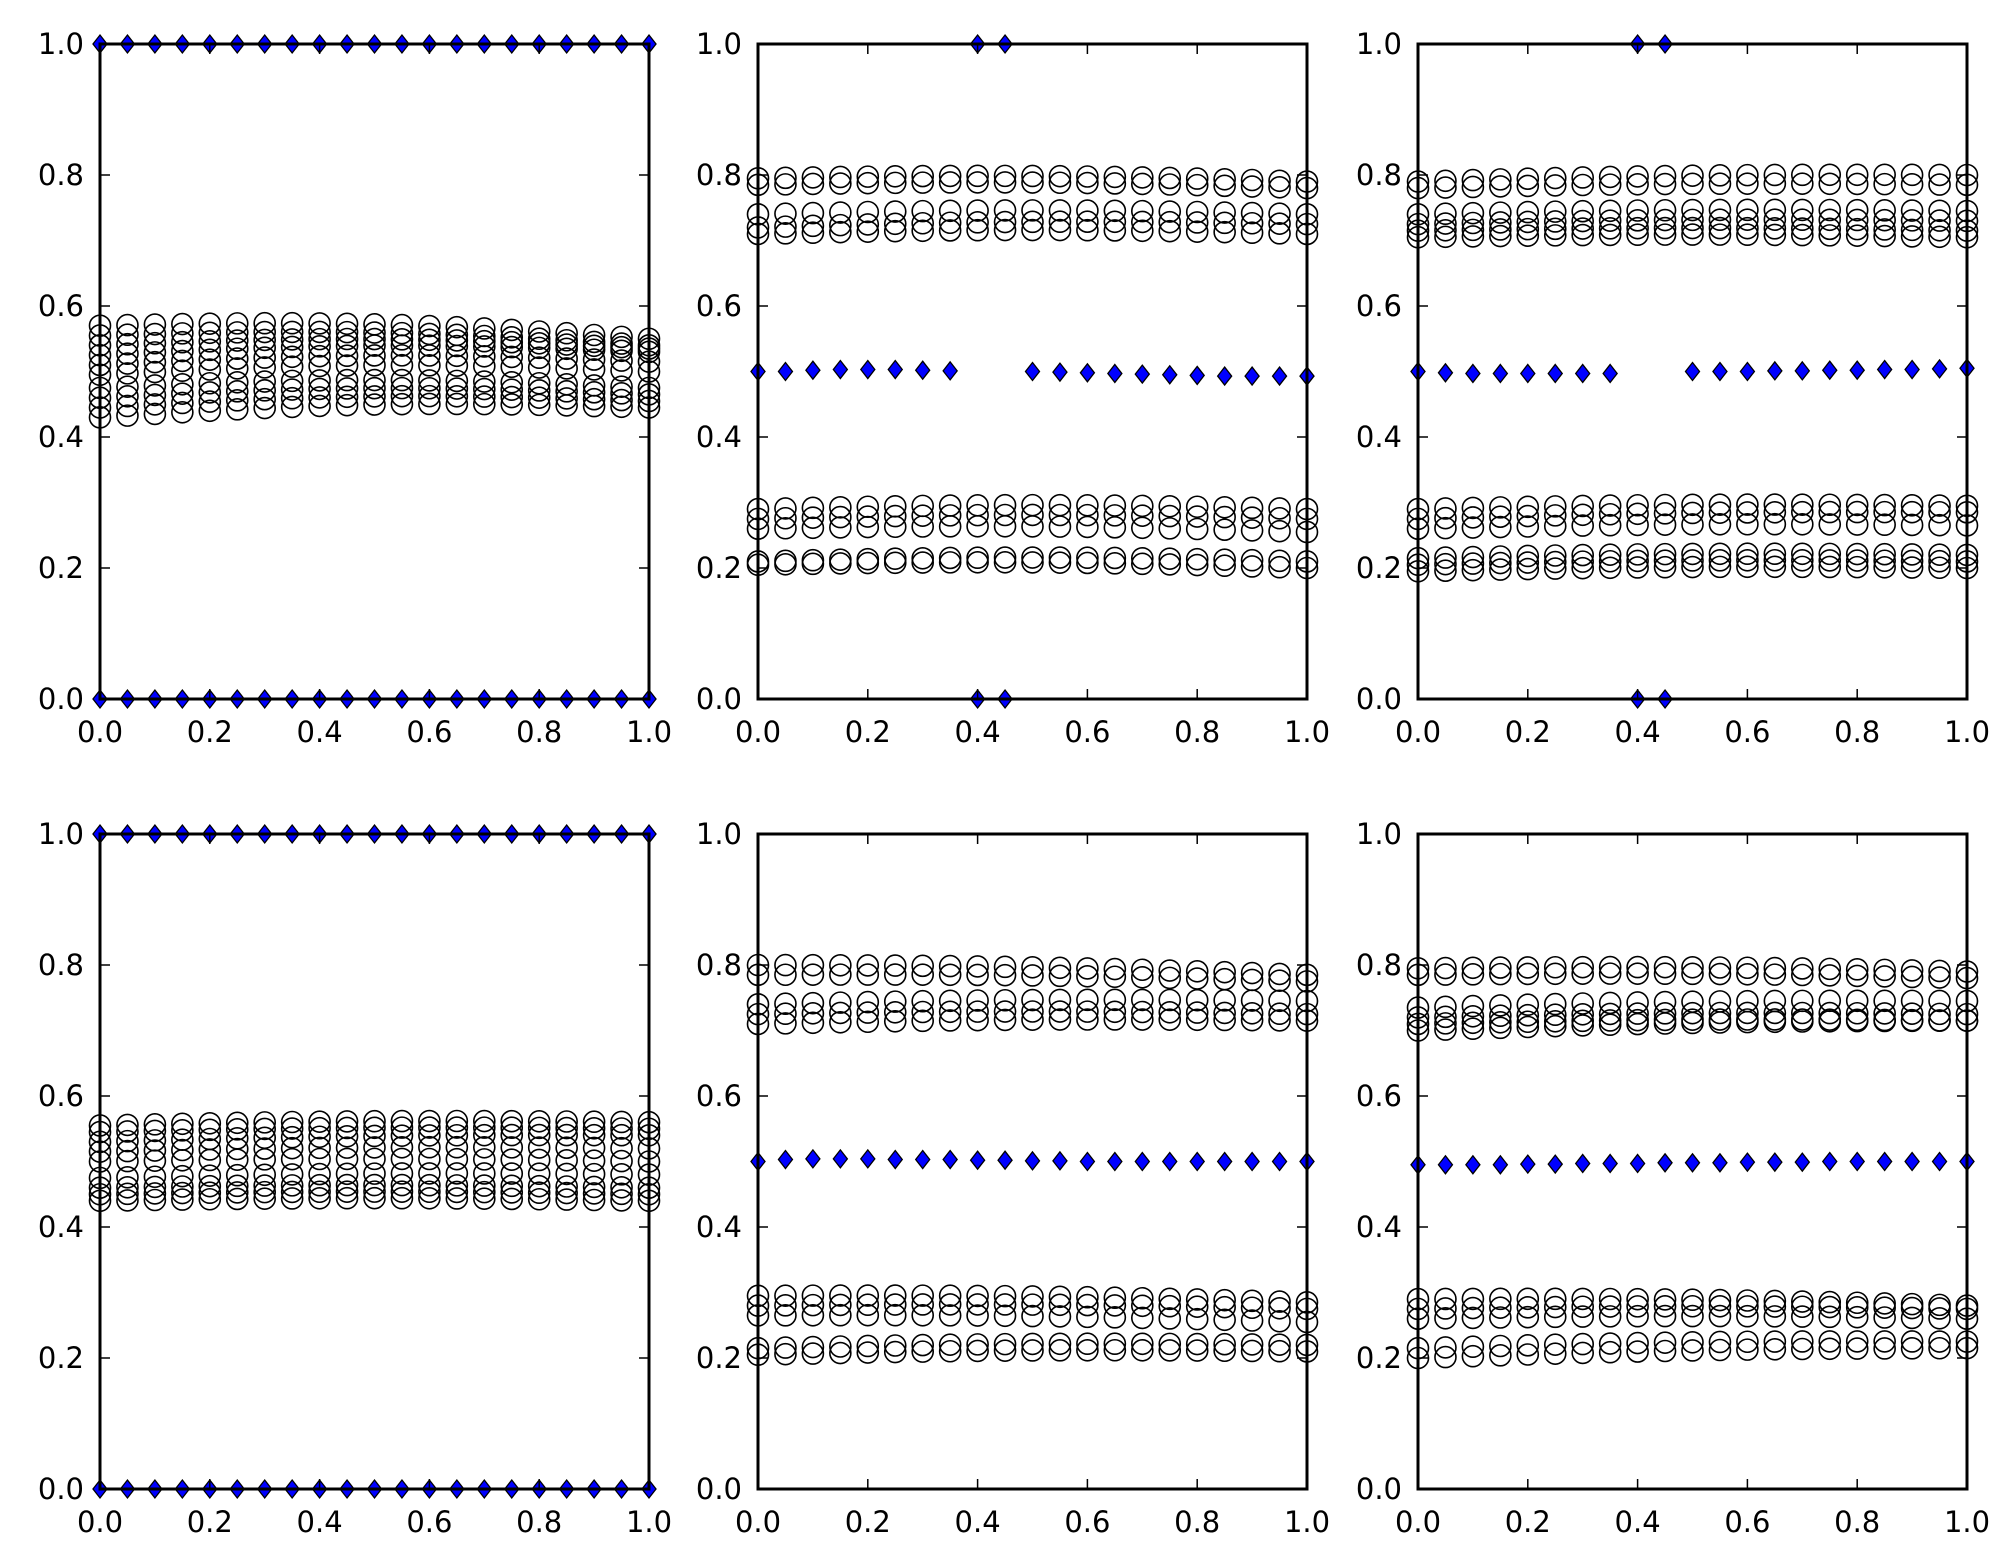 The height and width of the screenshot is (1565, 2011). What do you see at coordinates (1747, 1522) in the screenshot?
I see `x-tick-label: 0.6` at bounding box center [1747, 1522].